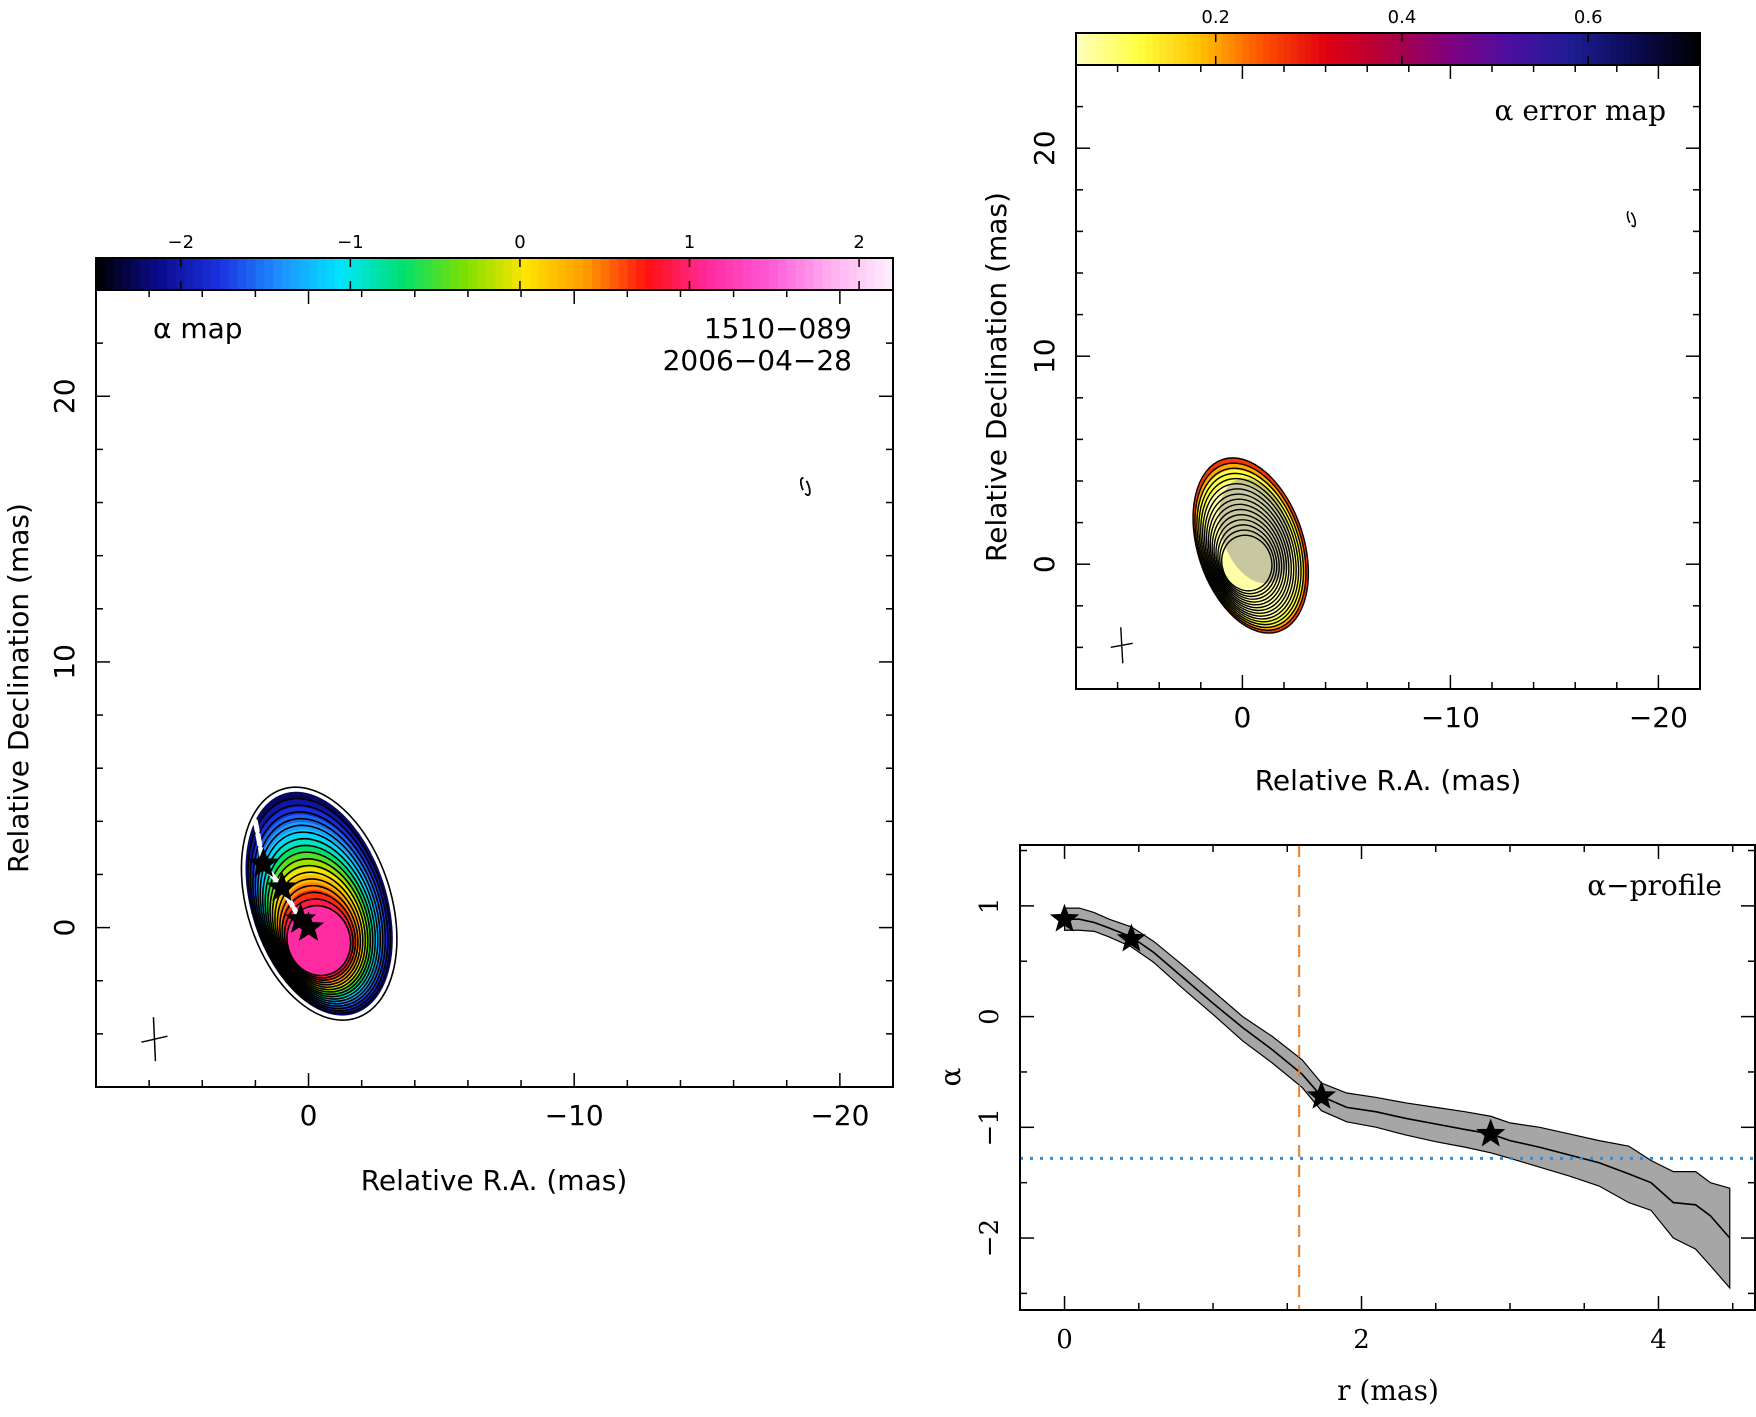 This screenshot has height=1417, width=1756. I want to click on alpha-error-map-x-tick-label: −20, so click(1658, 717).